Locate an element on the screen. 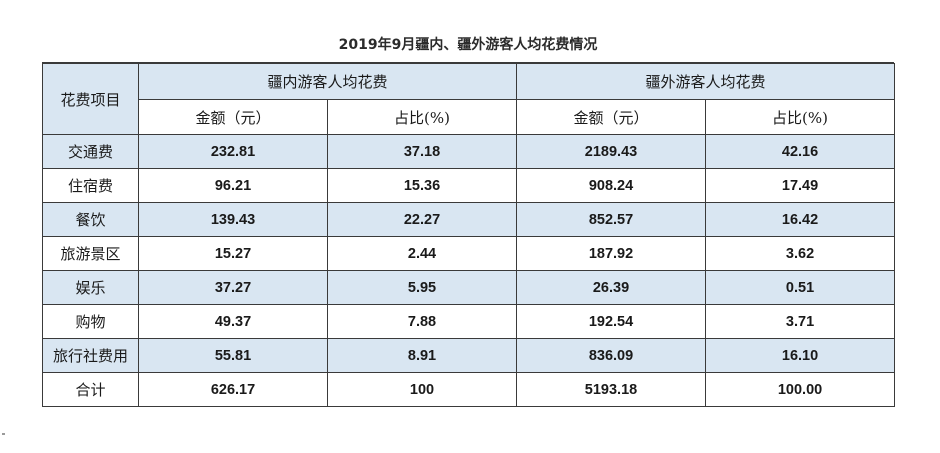 The height and width of the screenshot is (453, 940). header-row-subheaders: 金额（元） 占比(%) 金额（元） 占比(%) is located at coordinates (469, 117).